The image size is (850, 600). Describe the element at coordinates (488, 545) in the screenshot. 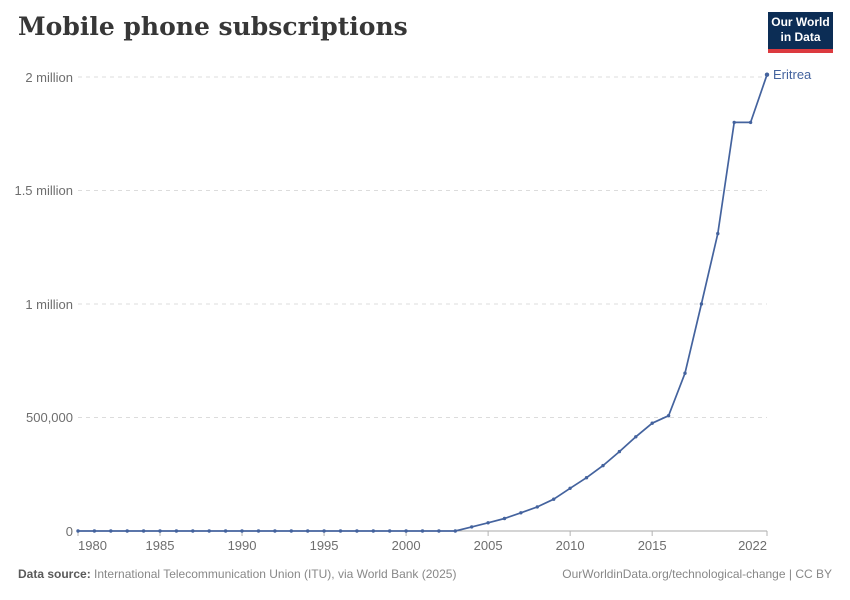

I see `x-tick-label: 2005` at that location.